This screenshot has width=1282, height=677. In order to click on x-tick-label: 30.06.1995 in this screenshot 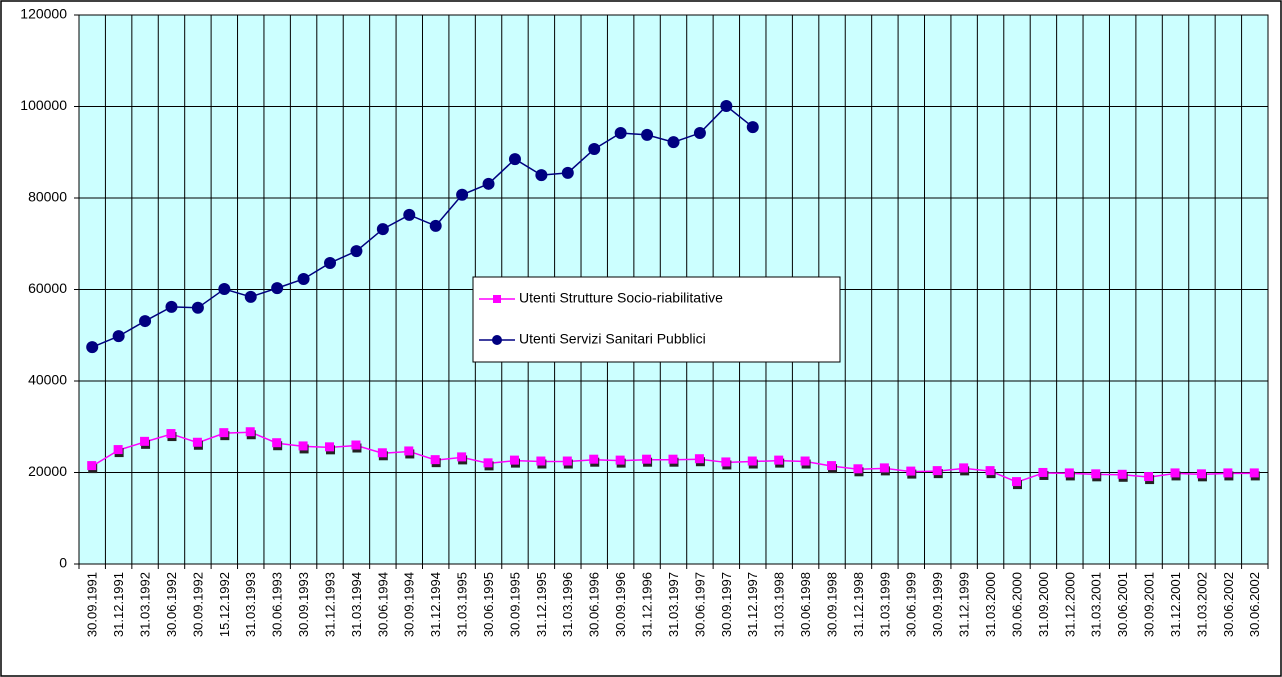, I will do `click(488, 604)`.